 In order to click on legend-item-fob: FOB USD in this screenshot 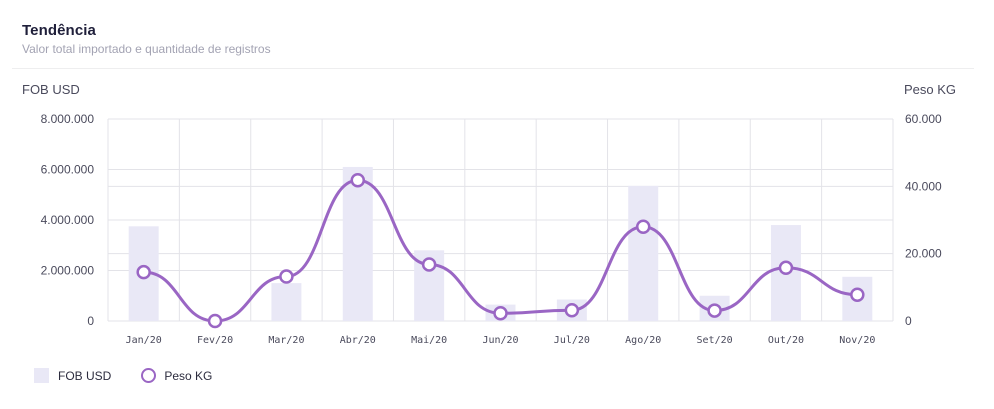, I will do `click(72, 375)`.